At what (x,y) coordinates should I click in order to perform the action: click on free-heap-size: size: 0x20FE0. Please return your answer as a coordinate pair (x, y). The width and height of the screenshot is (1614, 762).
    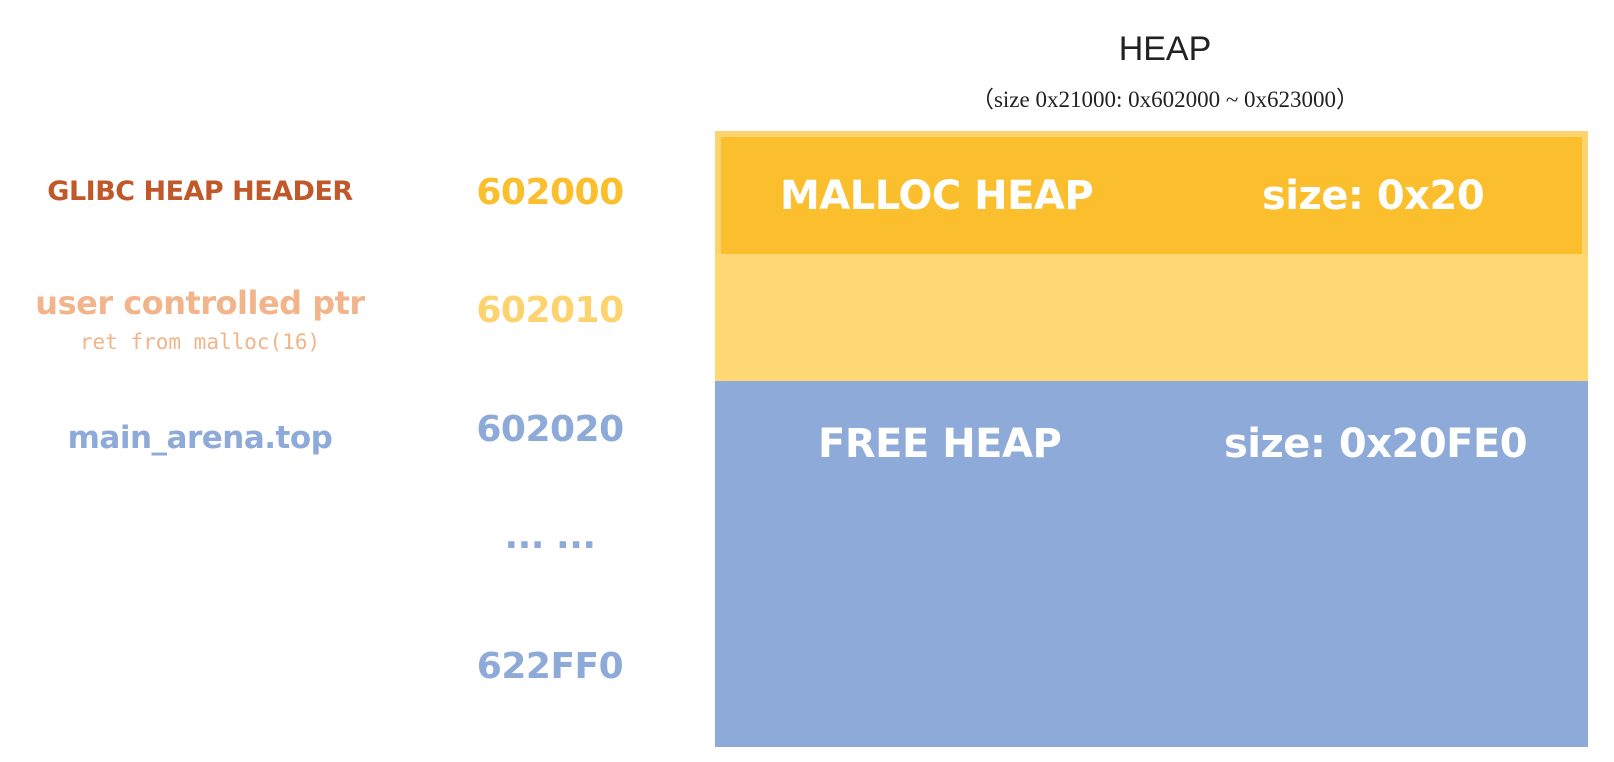
    Looking at the image, I should click on (1376, 444).